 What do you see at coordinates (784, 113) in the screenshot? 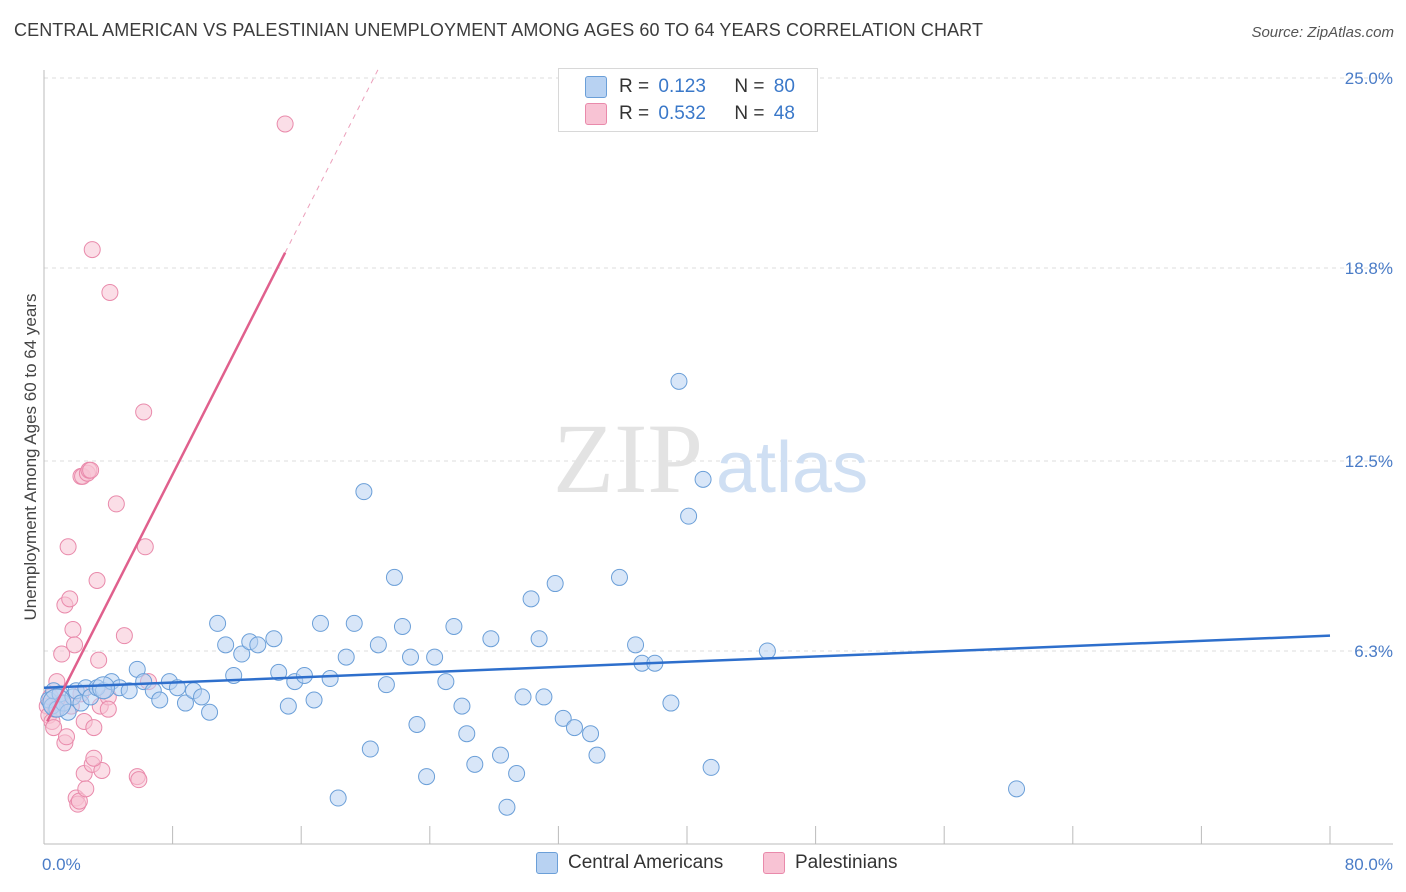
I see `legend-n-value: 48` at bounding box center [784, 113].